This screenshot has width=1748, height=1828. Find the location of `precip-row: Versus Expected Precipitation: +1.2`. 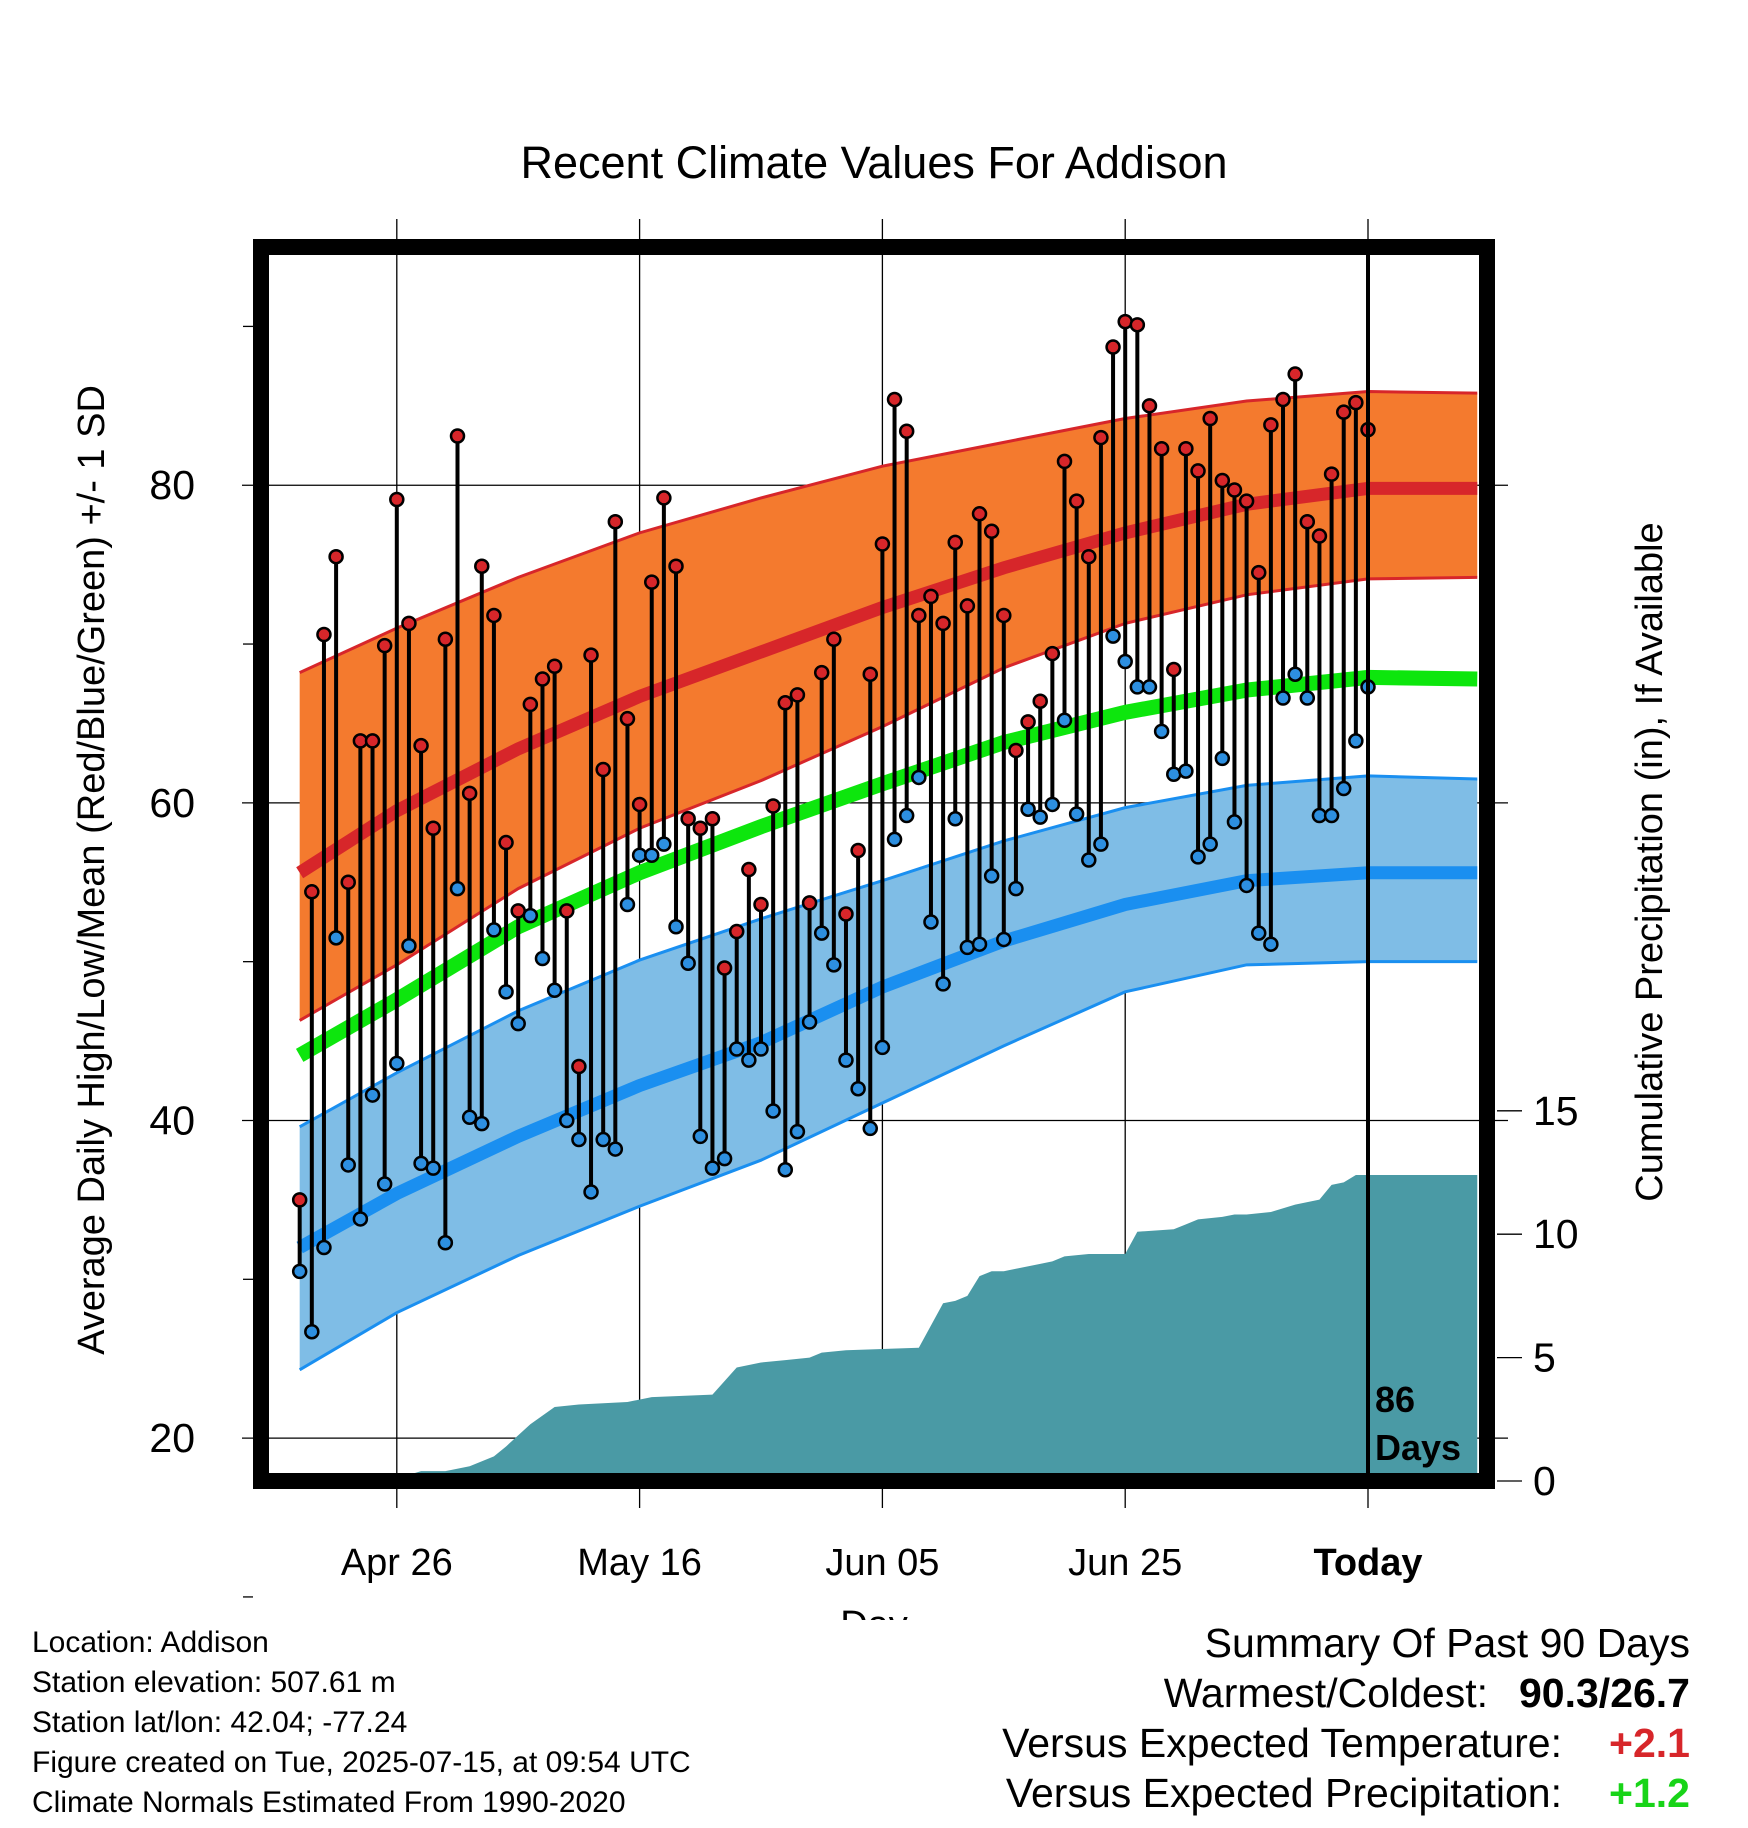

precip-row: Versus Expected Precipitation: +1.2 is located at coordinates (1346, 1793).